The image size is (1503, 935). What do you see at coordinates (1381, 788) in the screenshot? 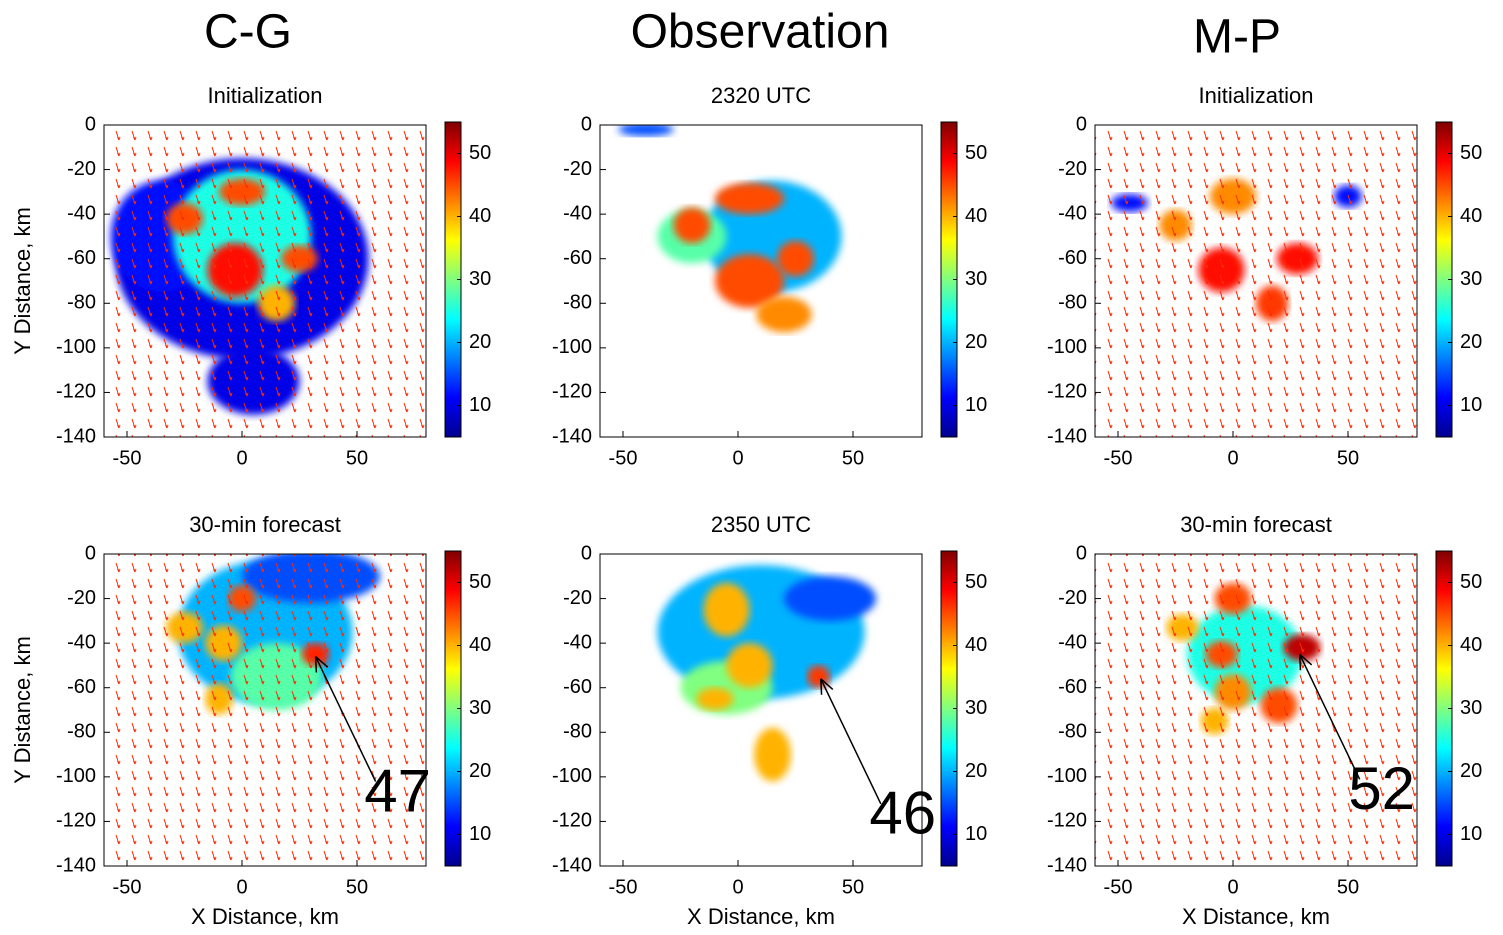
I see `annotation-label: 52` at bounding box center [1381, 788].